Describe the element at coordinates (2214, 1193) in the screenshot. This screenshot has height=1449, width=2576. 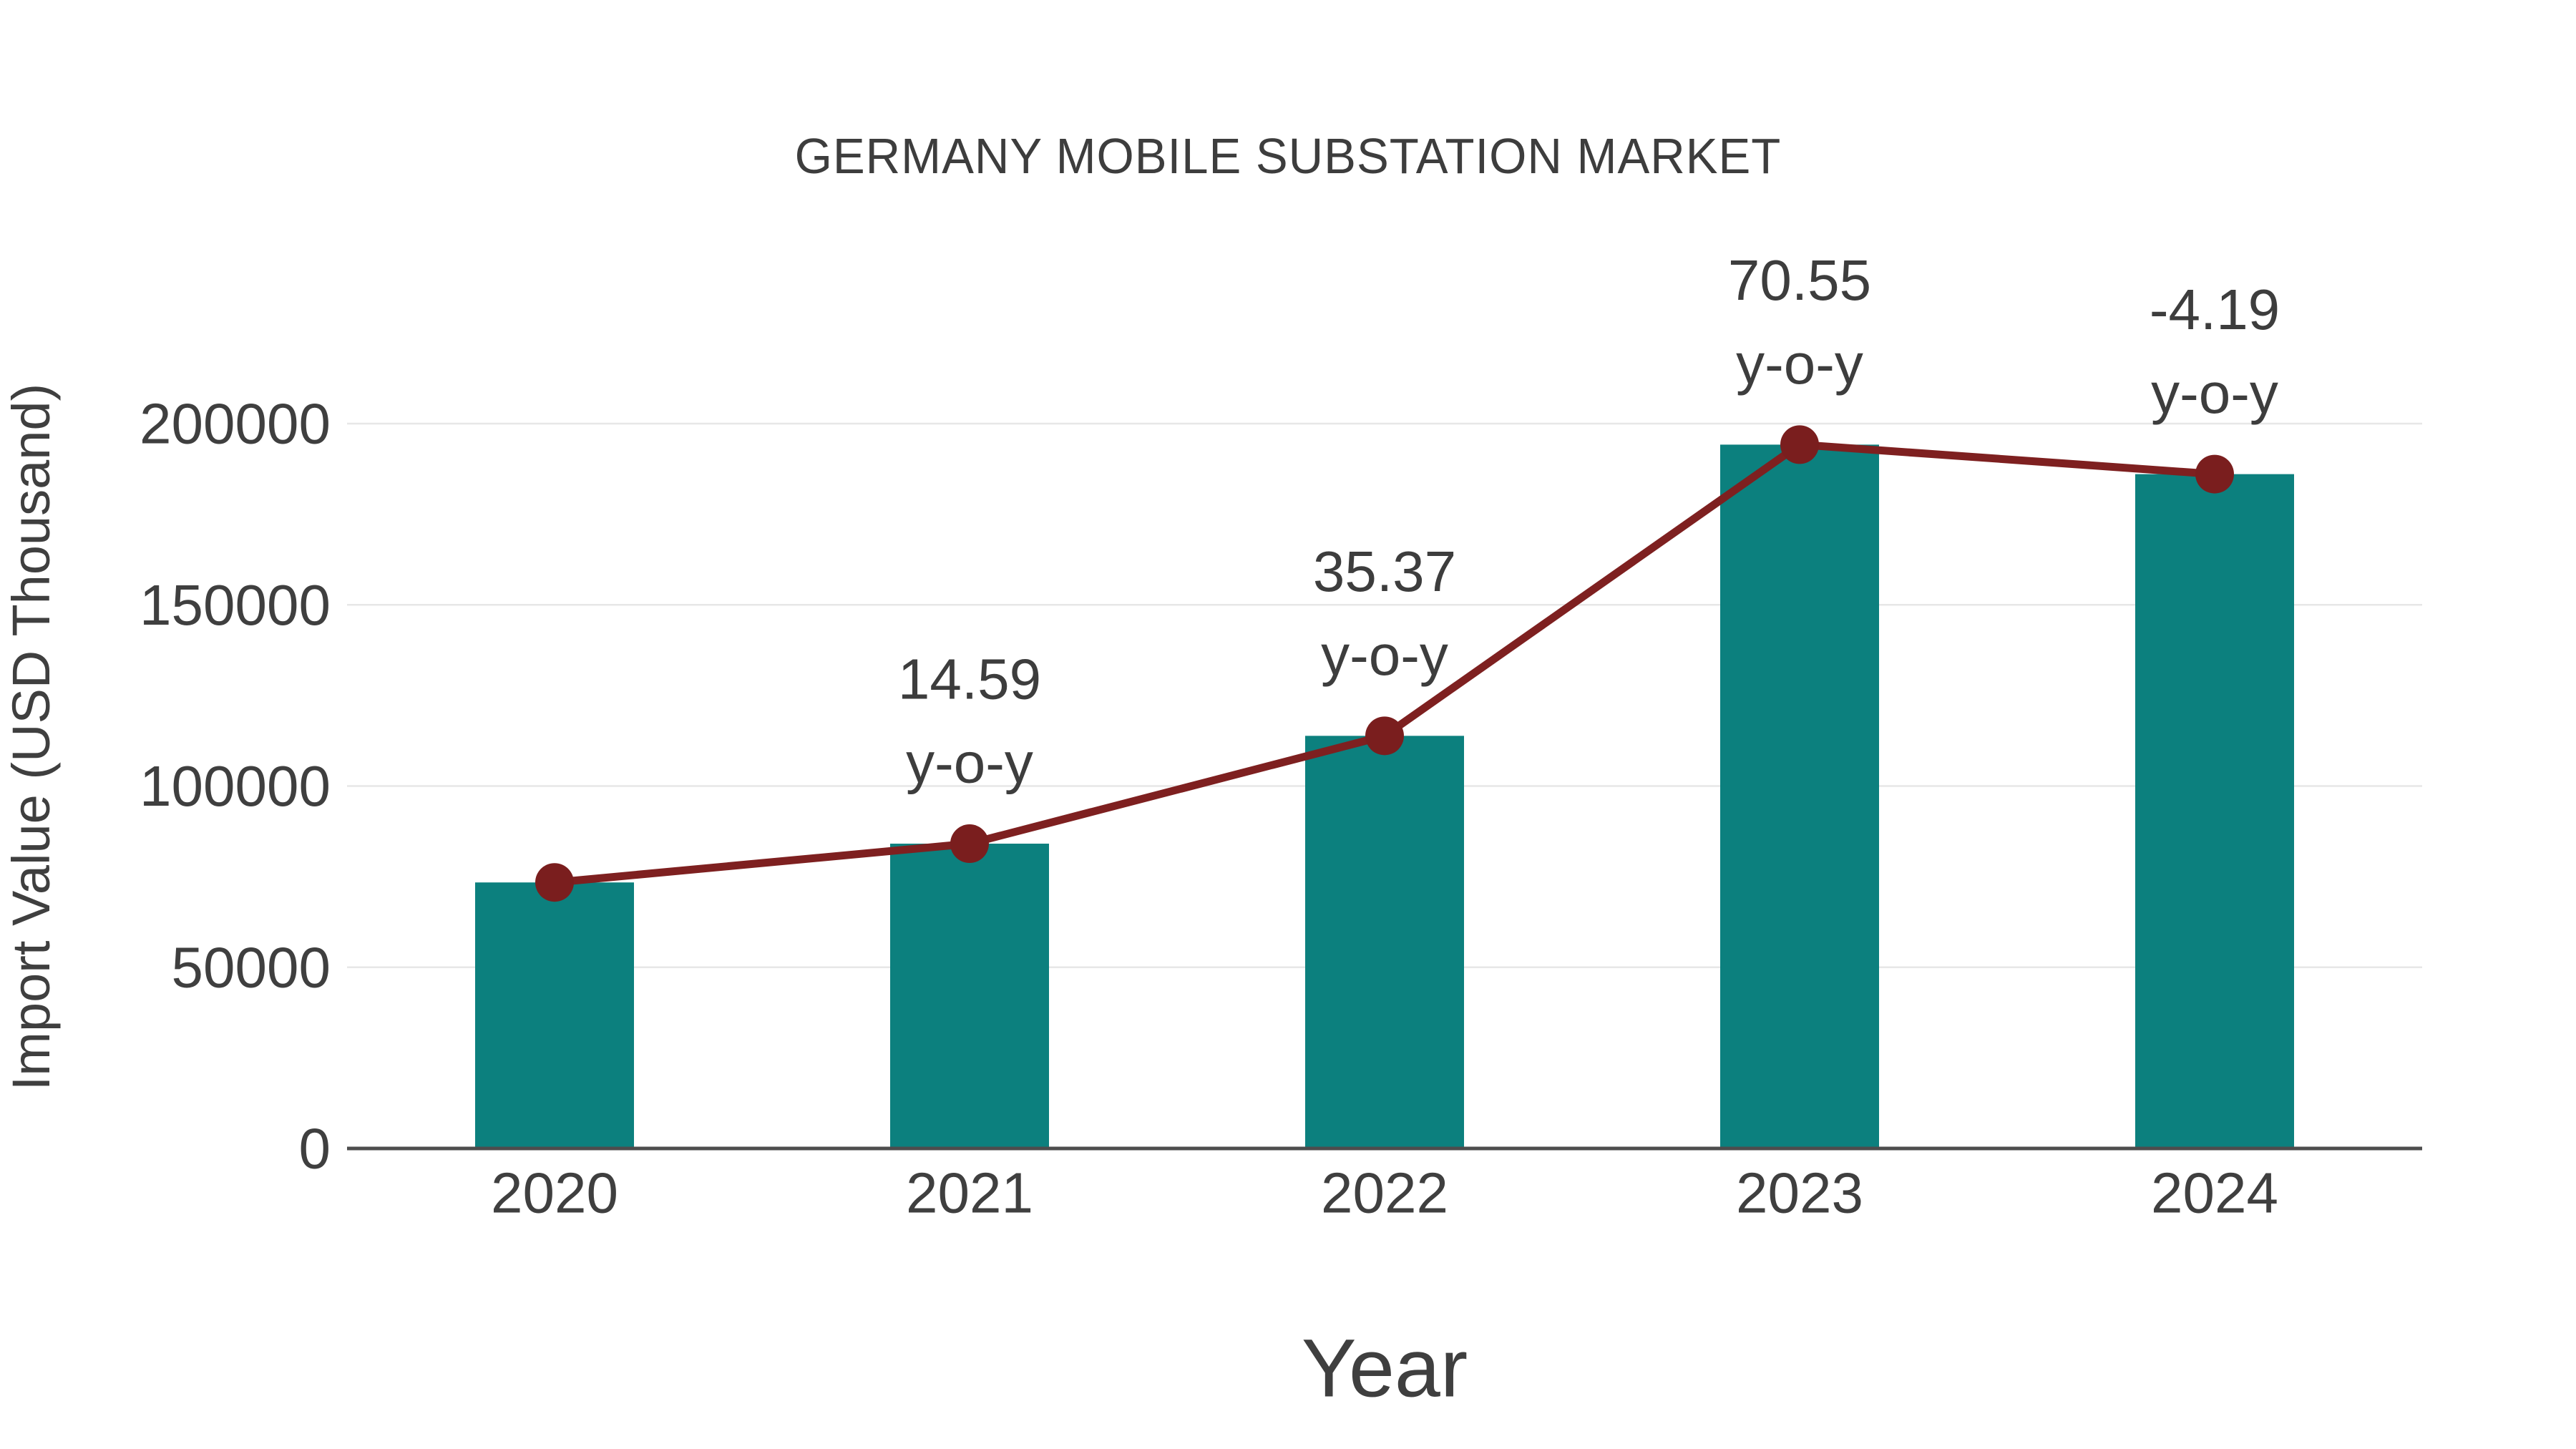
I see `x-tick-label: 2024` at that location.